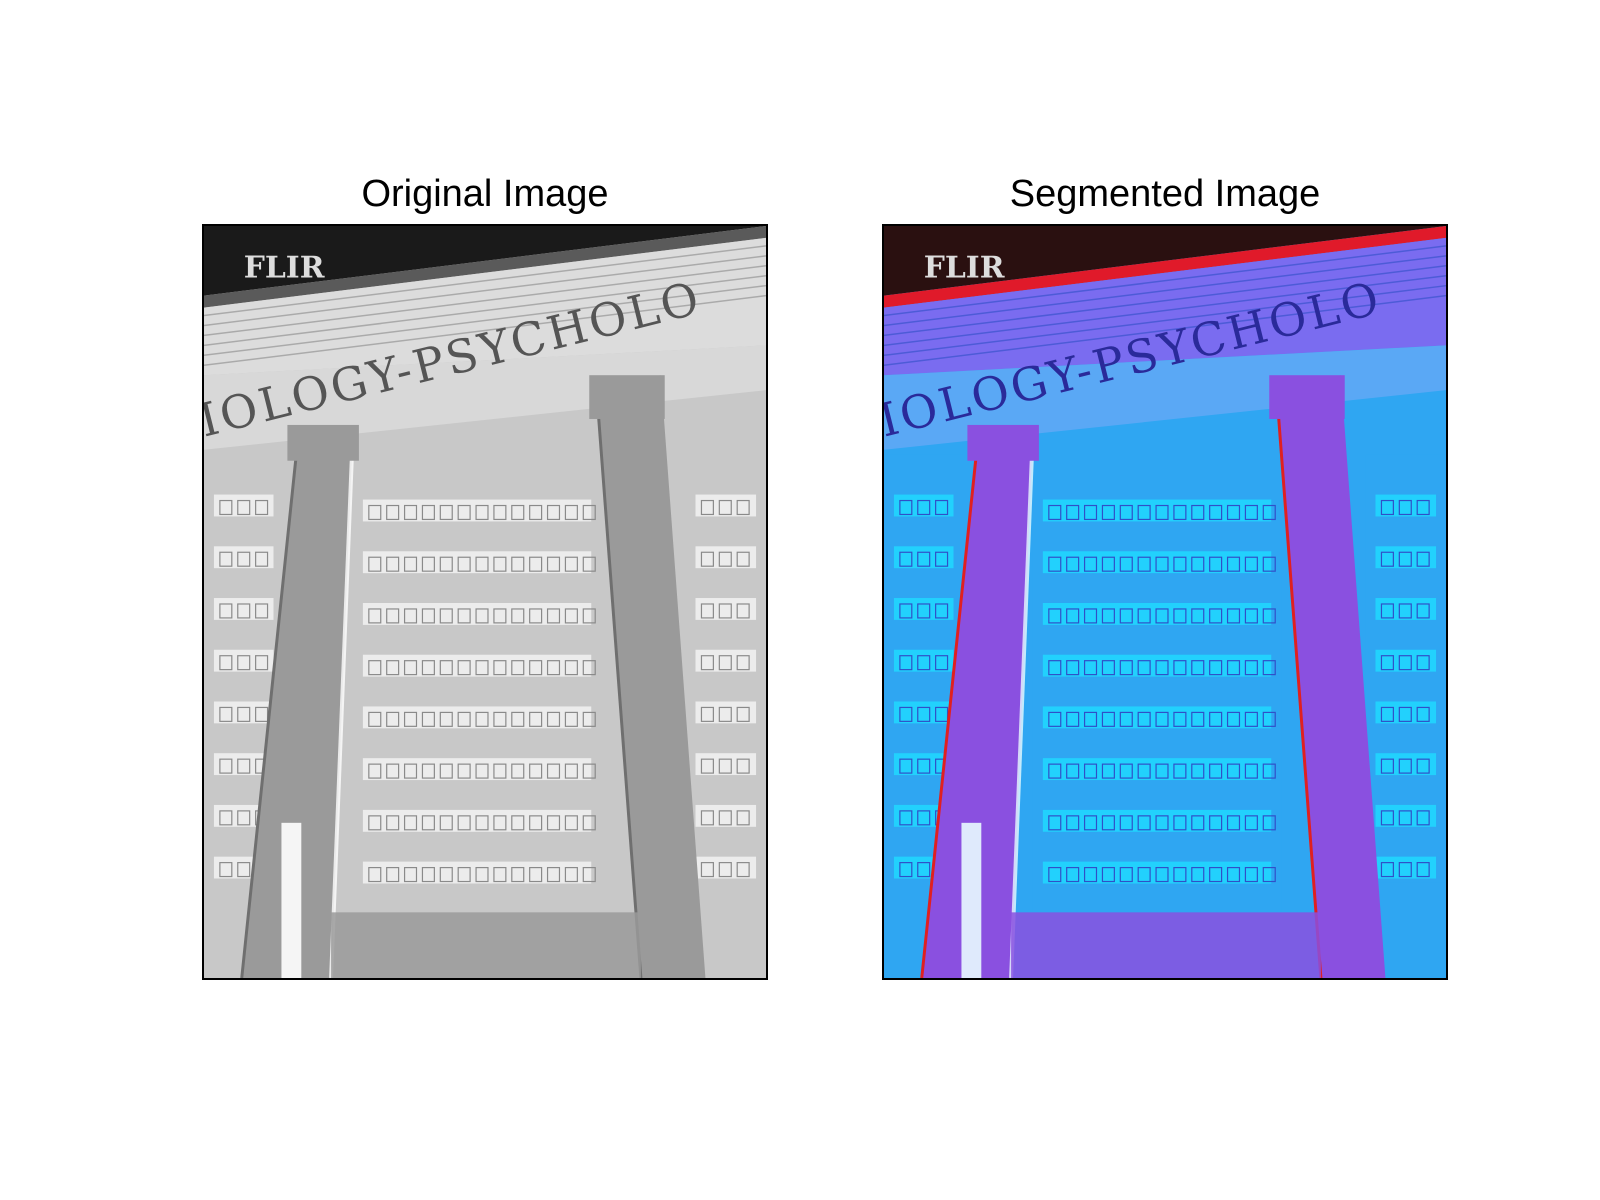 The width and height of the screenshot is (1600, 1200). I want to click on pillar-left, so click(297, 703).